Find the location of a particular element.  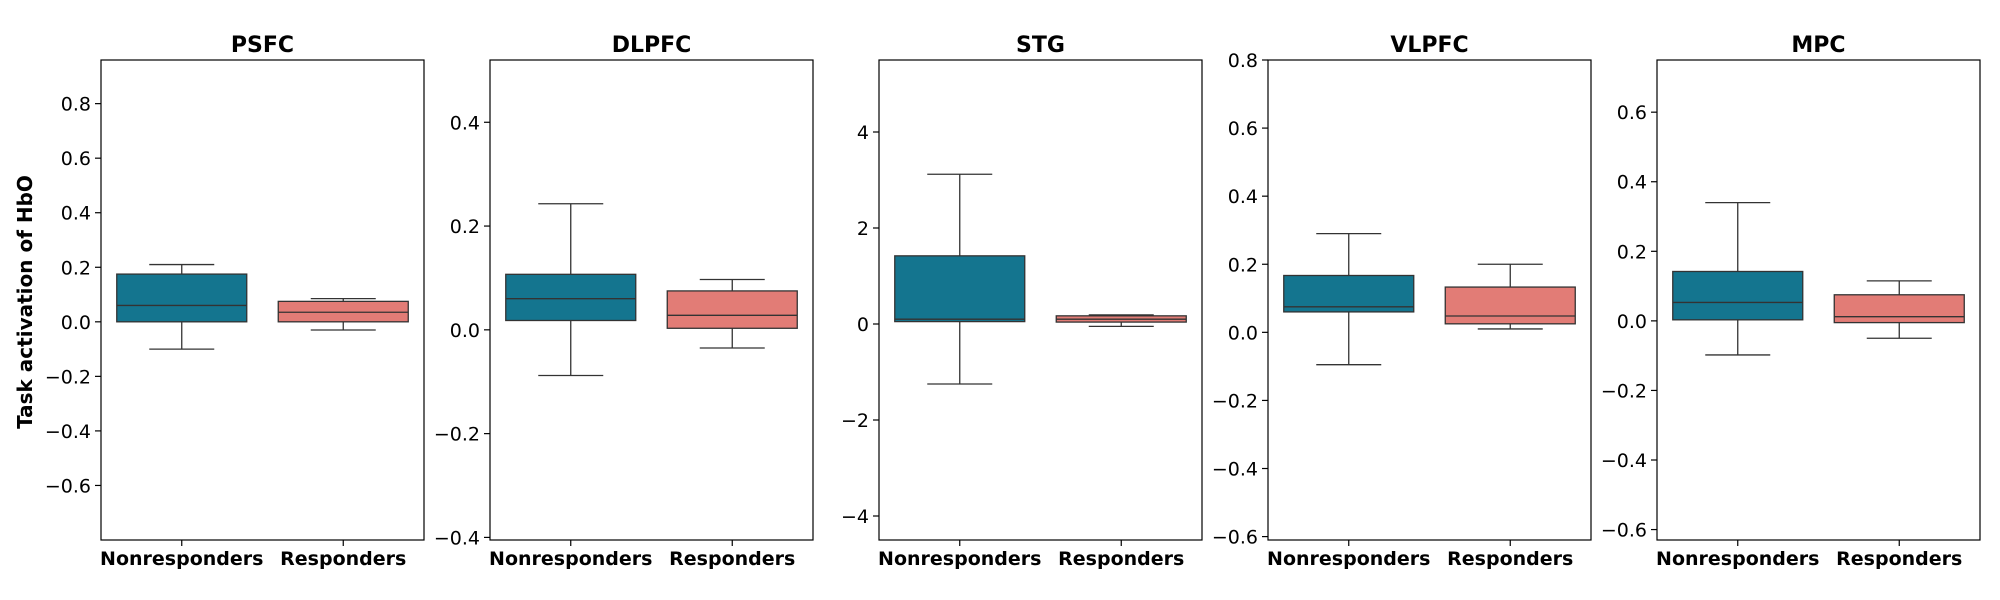

y-tick-label: 0 is located at coordinates (863, 325).